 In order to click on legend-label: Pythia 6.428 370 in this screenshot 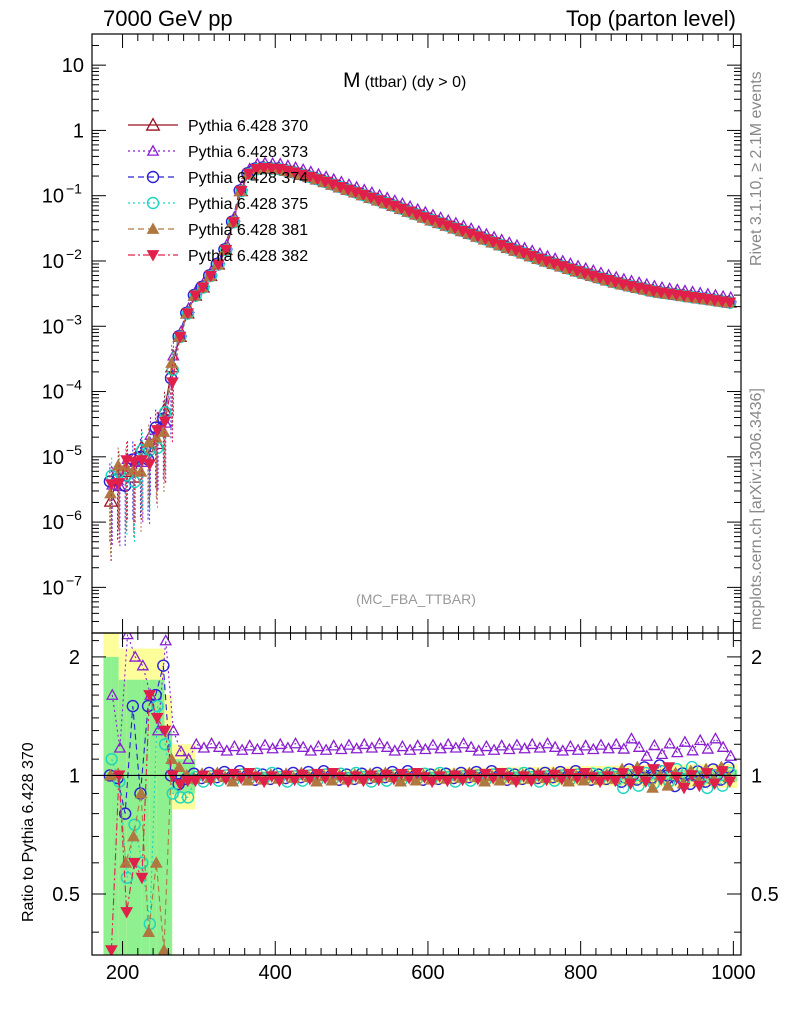, I will do `click(248, 126)`.